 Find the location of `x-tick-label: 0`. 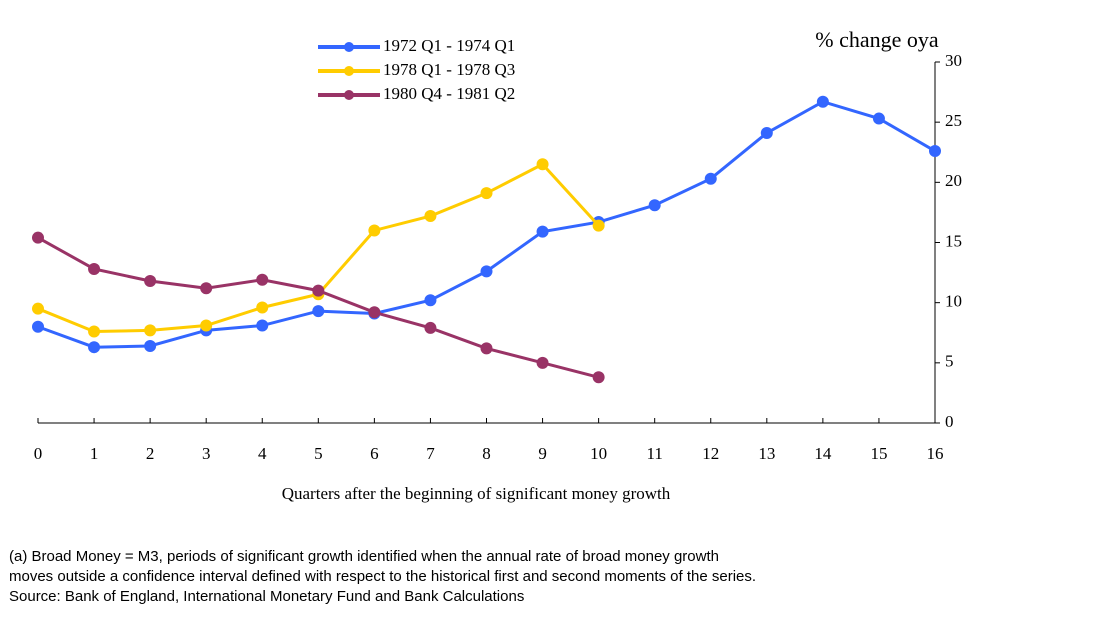

x-tick-label: 0 is located at coordinates (38, 453).